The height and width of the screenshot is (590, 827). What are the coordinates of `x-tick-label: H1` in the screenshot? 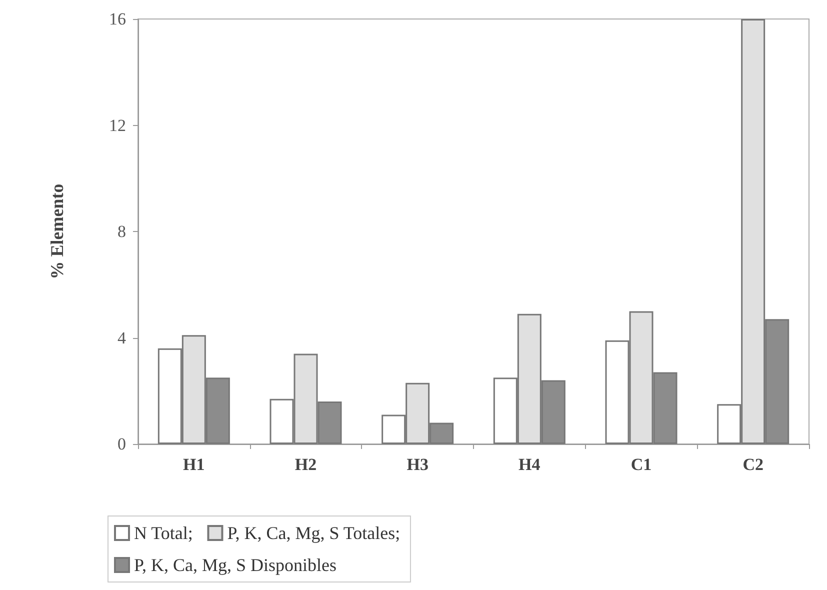 It's located at (194, 464).